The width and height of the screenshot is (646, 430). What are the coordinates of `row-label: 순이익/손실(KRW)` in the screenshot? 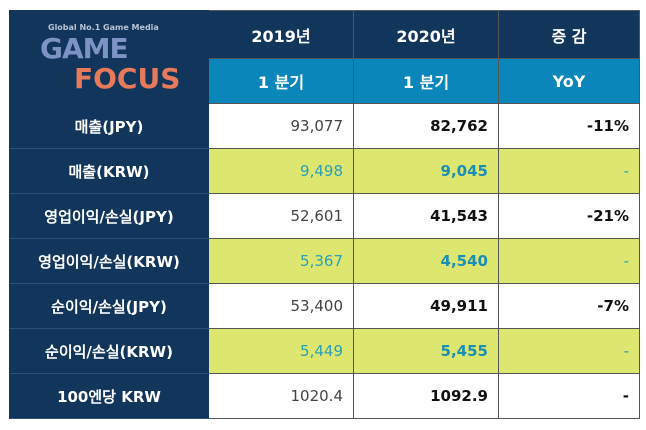 It's located at (109, 351).